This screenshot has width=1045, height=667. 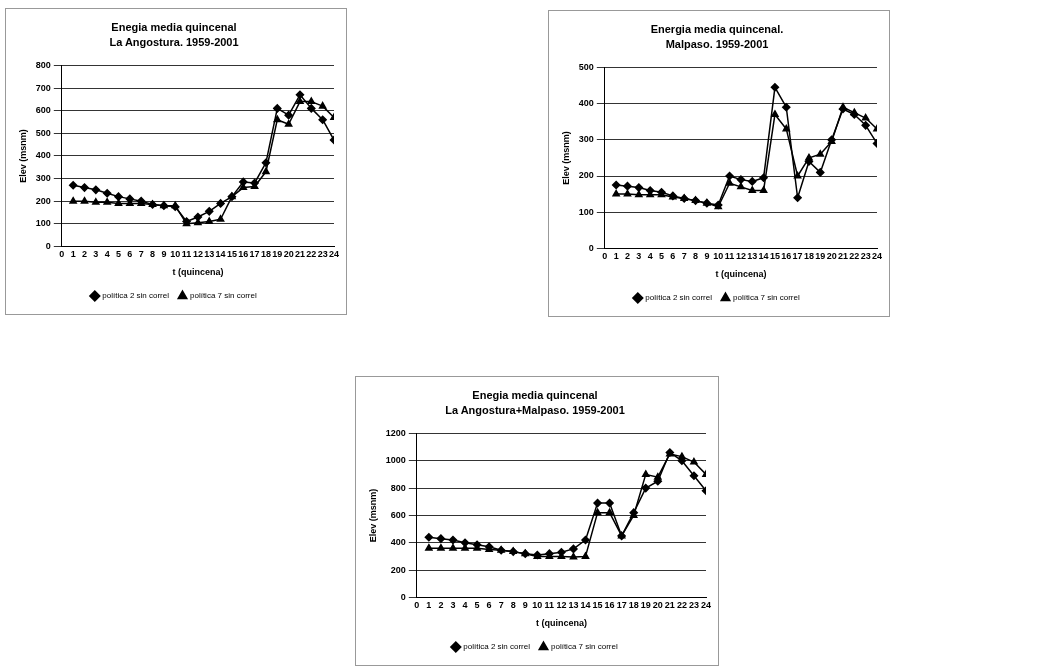 I want to click on y-tick-label: 1200, so click(x=395, y=432).